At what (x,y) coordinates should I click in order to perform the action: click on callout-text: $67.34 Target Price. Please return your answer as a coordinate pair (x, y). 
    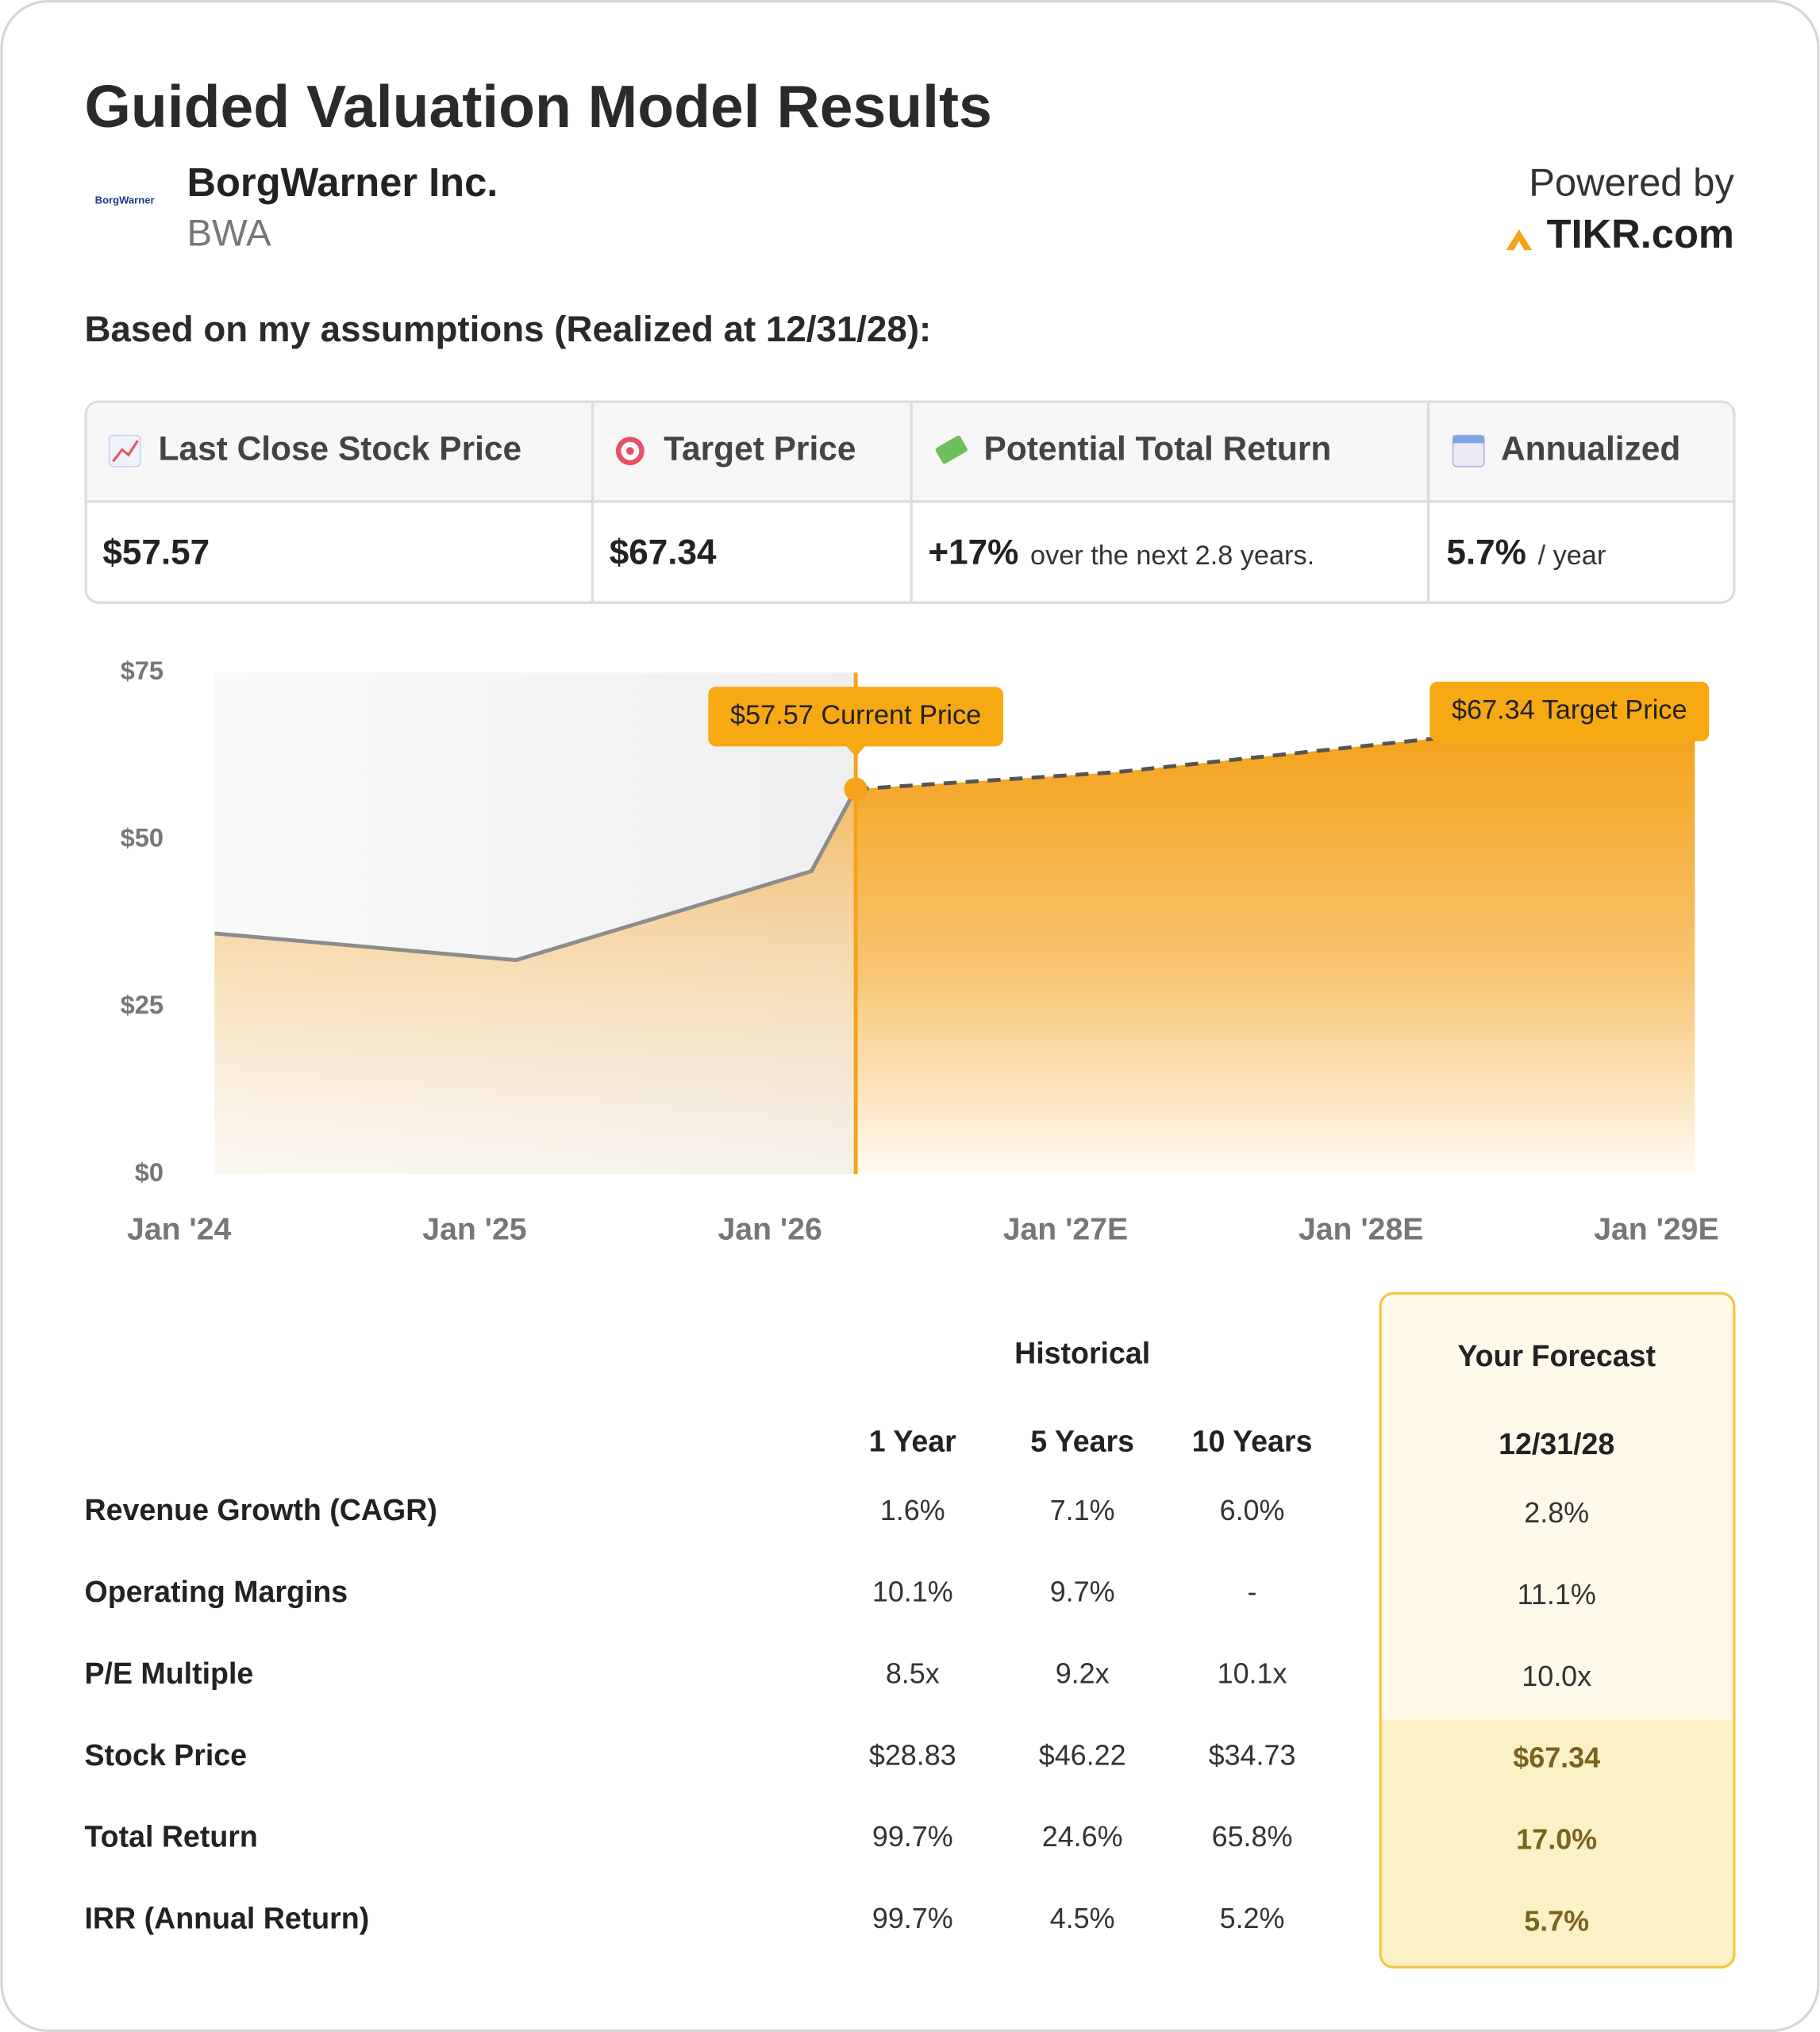
    Looking at the image, I should click on (1569, 710).